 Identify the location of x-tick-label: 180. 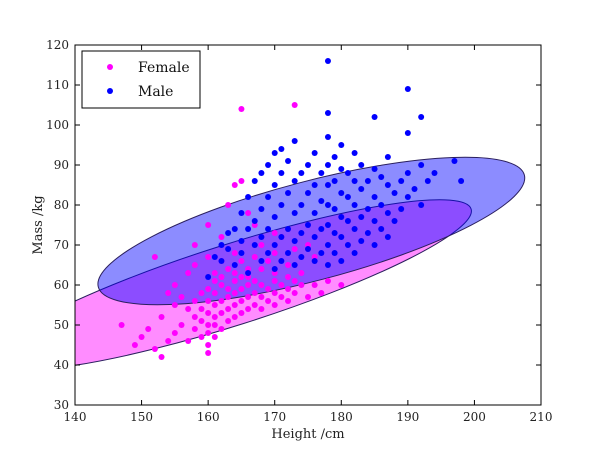
(341, 417).